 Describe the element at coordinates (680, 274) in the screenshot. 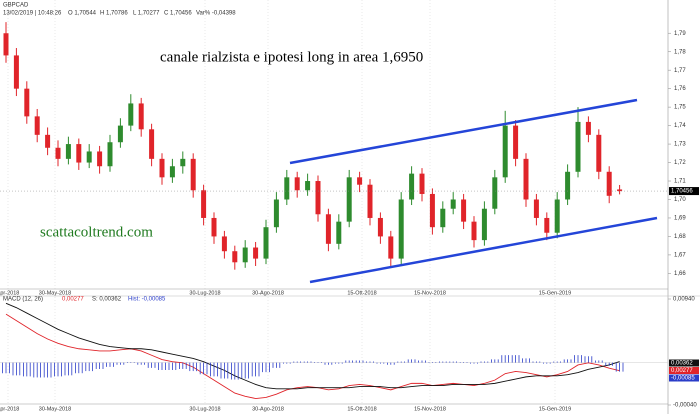

I see `y-tick-label: 1,66` at that location.